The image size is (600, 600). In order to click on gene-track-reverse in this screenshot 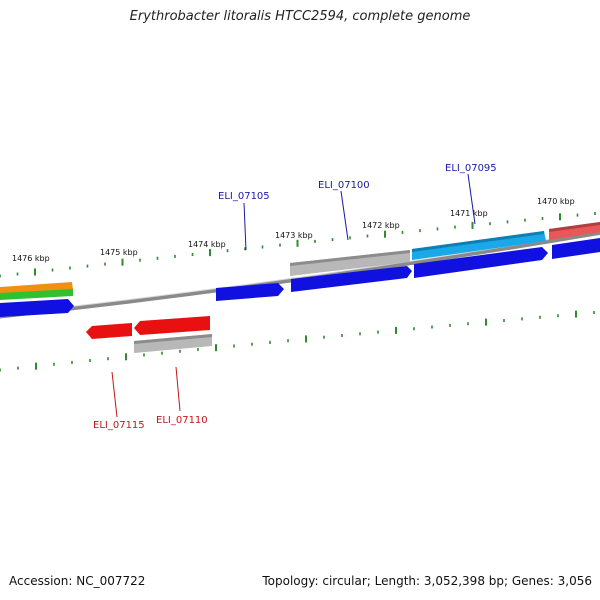, I will do `click(149, 334)`.